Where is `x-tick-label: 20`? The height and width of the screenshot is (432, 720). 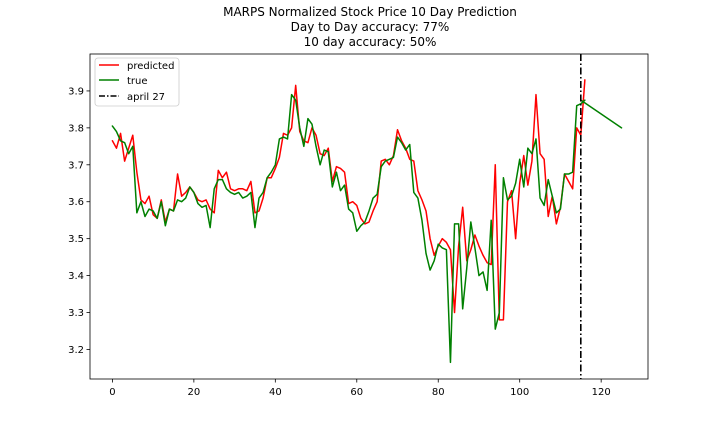
x-tick-label: 20 is located at coordinates (193, 392).